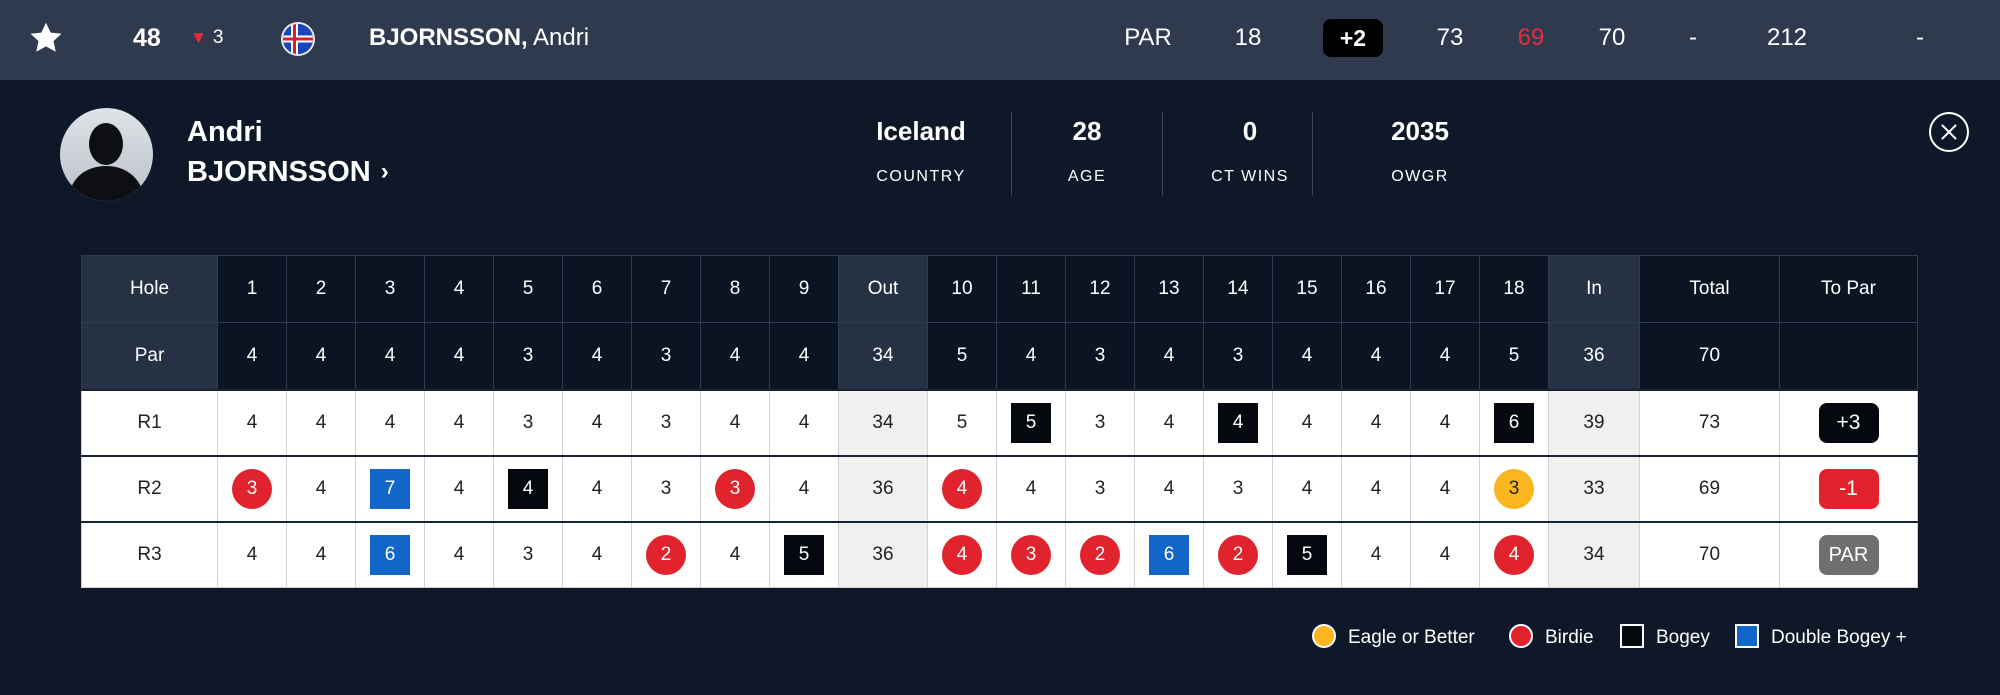 Image resolution: width=2000 pixels, height=695 pixels. What do you see at coordinates (883, 289) in the screenshot?
I see `hole-number: Out` at bounding box center [883, 289].